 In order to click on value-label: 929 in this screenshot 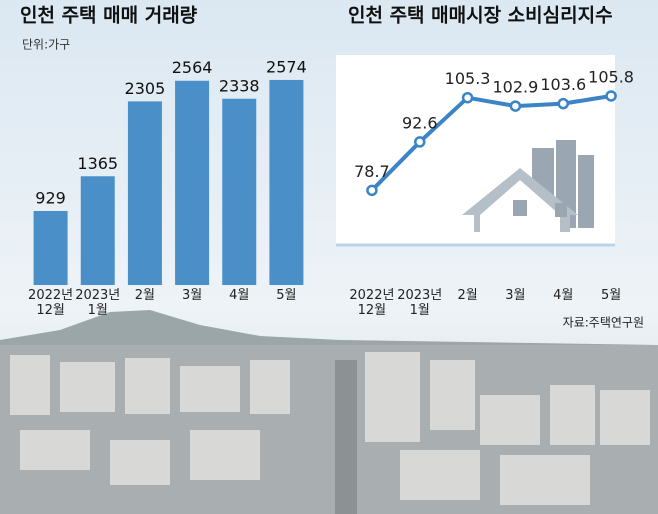, I will do `click(50, 197)`.